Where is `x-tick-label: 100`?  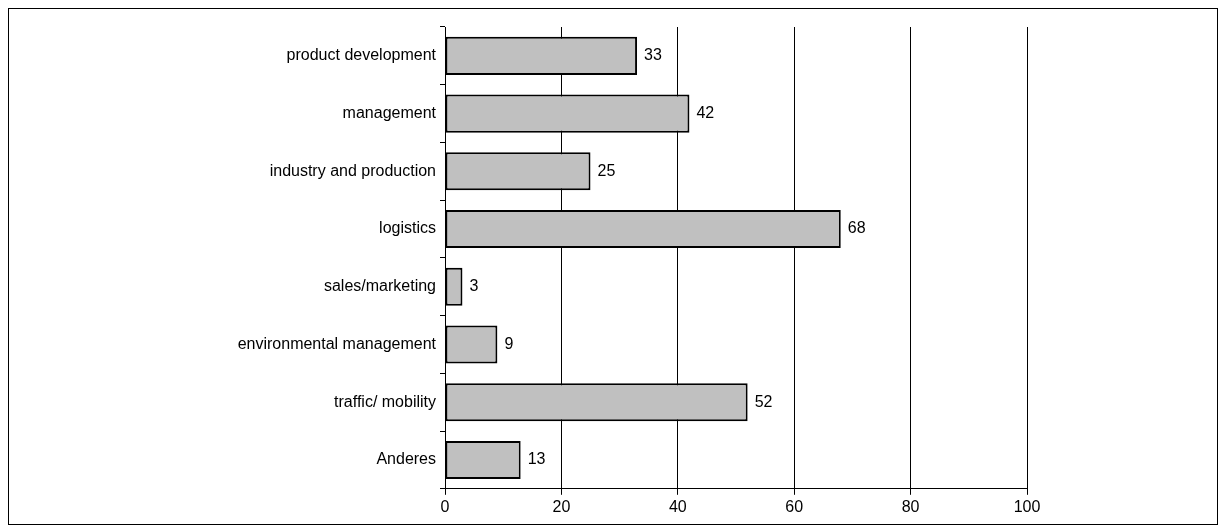 x-tick-label: 100 is located at coordinates (1027, 506).